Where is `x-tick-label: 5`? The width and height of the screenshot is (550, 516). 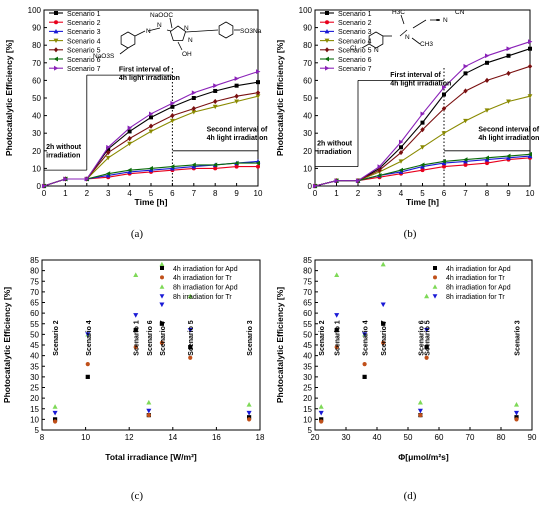
x-tick-label: 5 is located at coordinates (422, 193).